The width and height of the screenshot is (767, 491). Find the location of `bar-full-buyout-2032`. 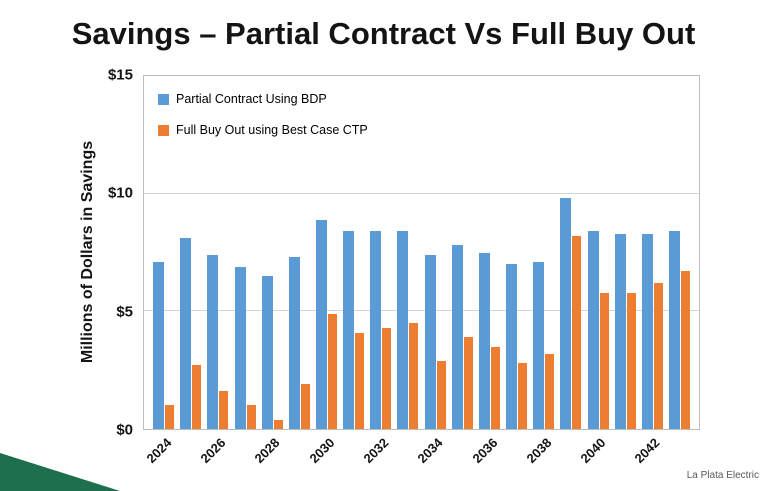

bar-full-buyout-2032 is located at coordinates (387, 378).